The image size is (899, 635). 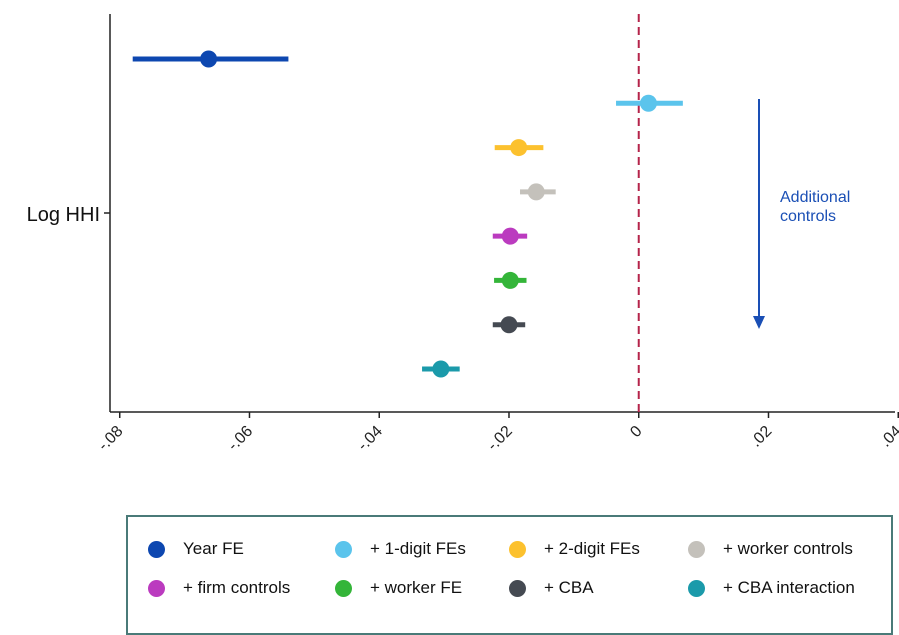 What do you see at coordinates (237, 587) in the screenshot?
I see `legend-label: + firm controls` at bounding box center [237, 587].